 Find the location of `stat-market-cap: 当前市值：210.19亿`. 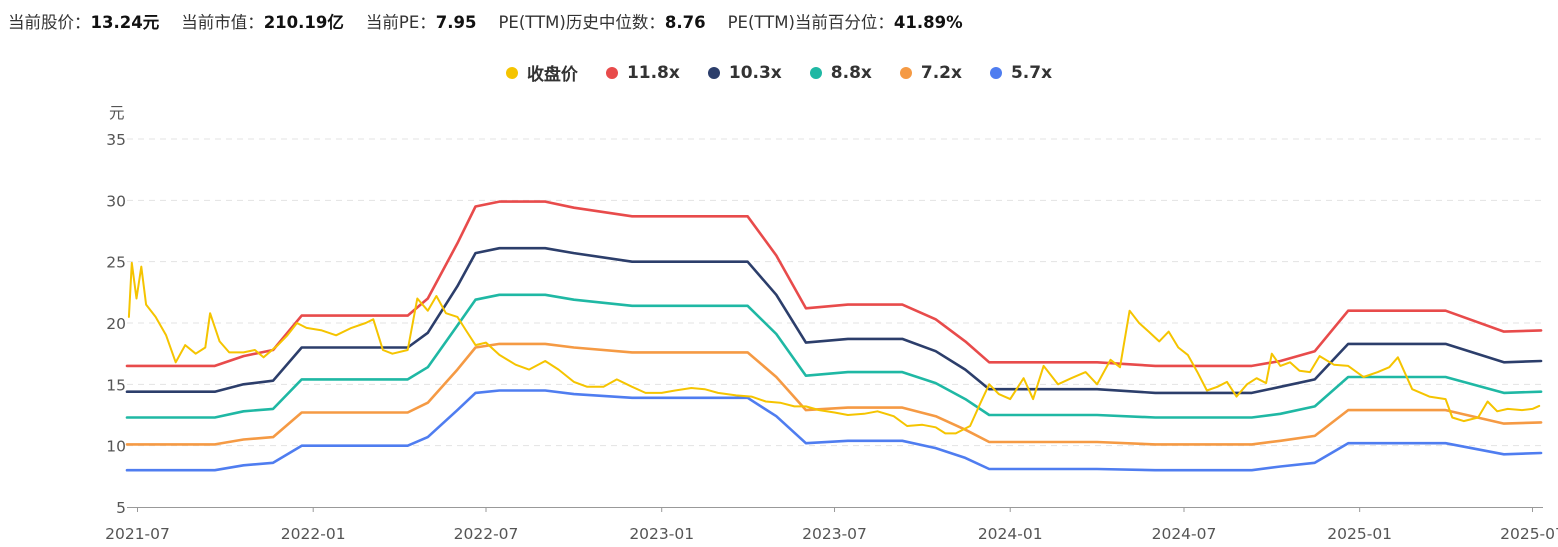

stat-market-cap: 当前市值：210.19亿 is located at coordinates (262, 21).